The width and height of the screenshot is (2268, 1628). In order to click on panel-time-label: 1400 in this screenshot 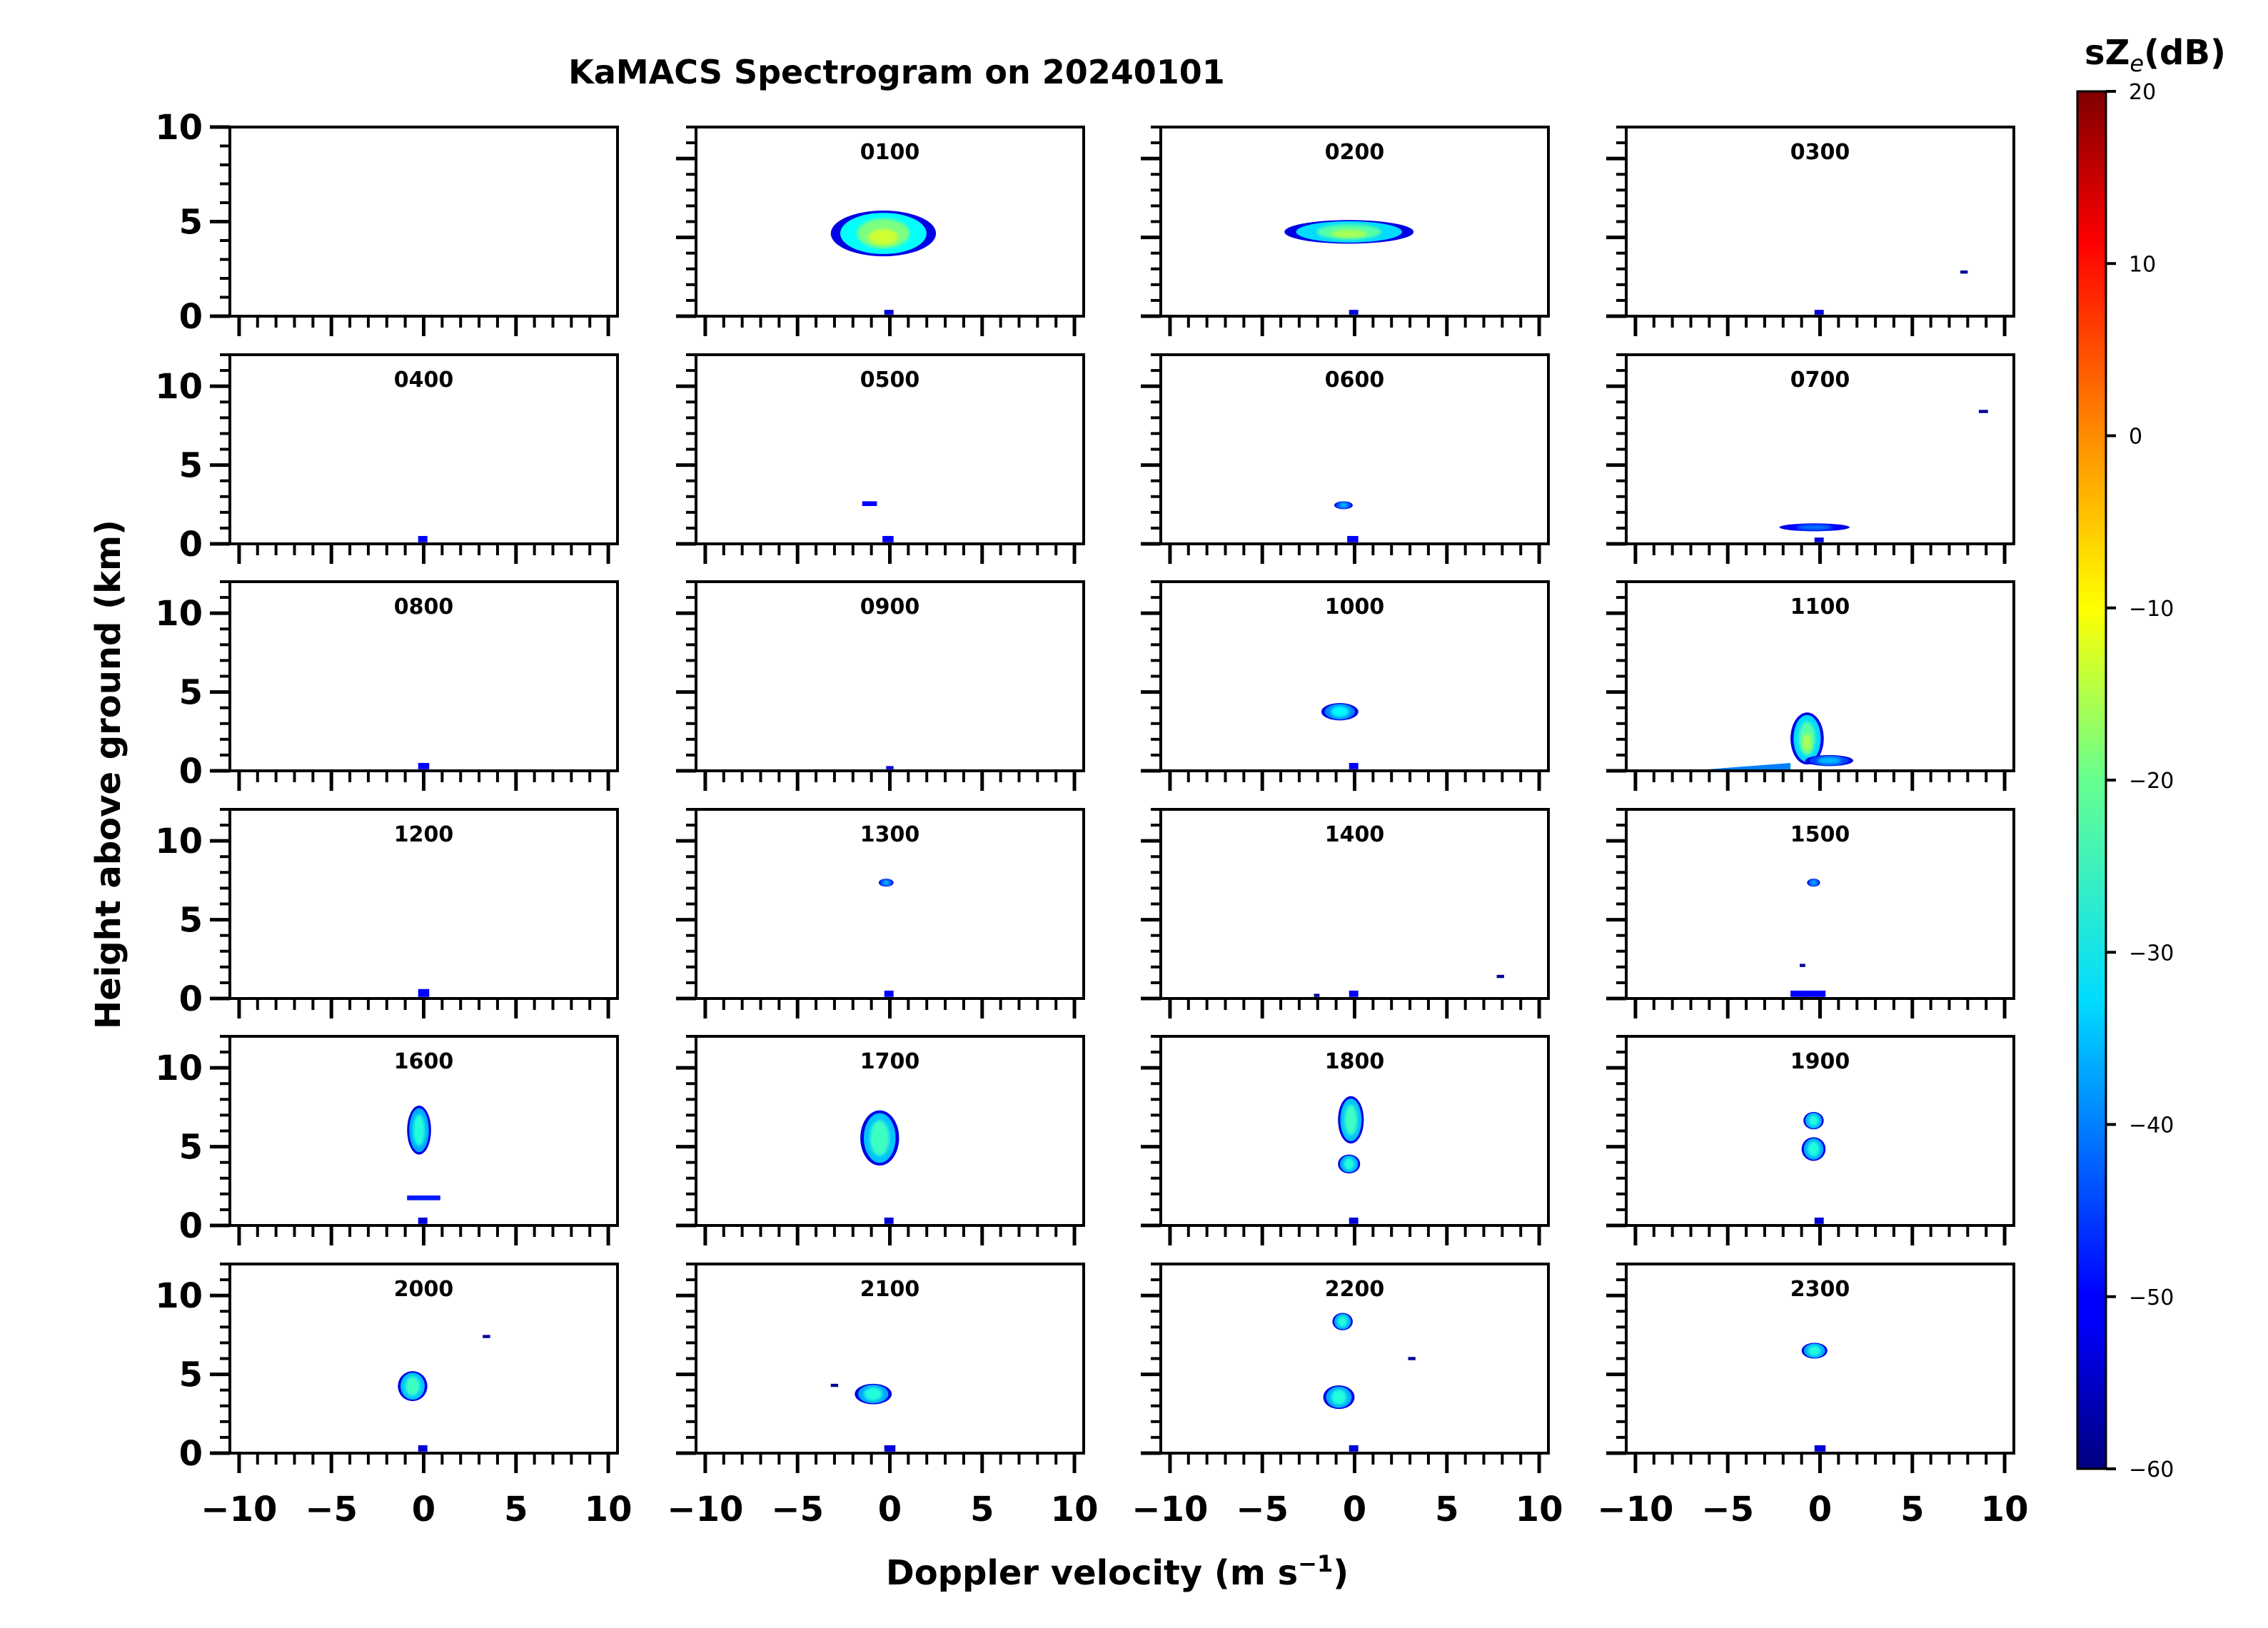, I will do `click(1355, 834)`.